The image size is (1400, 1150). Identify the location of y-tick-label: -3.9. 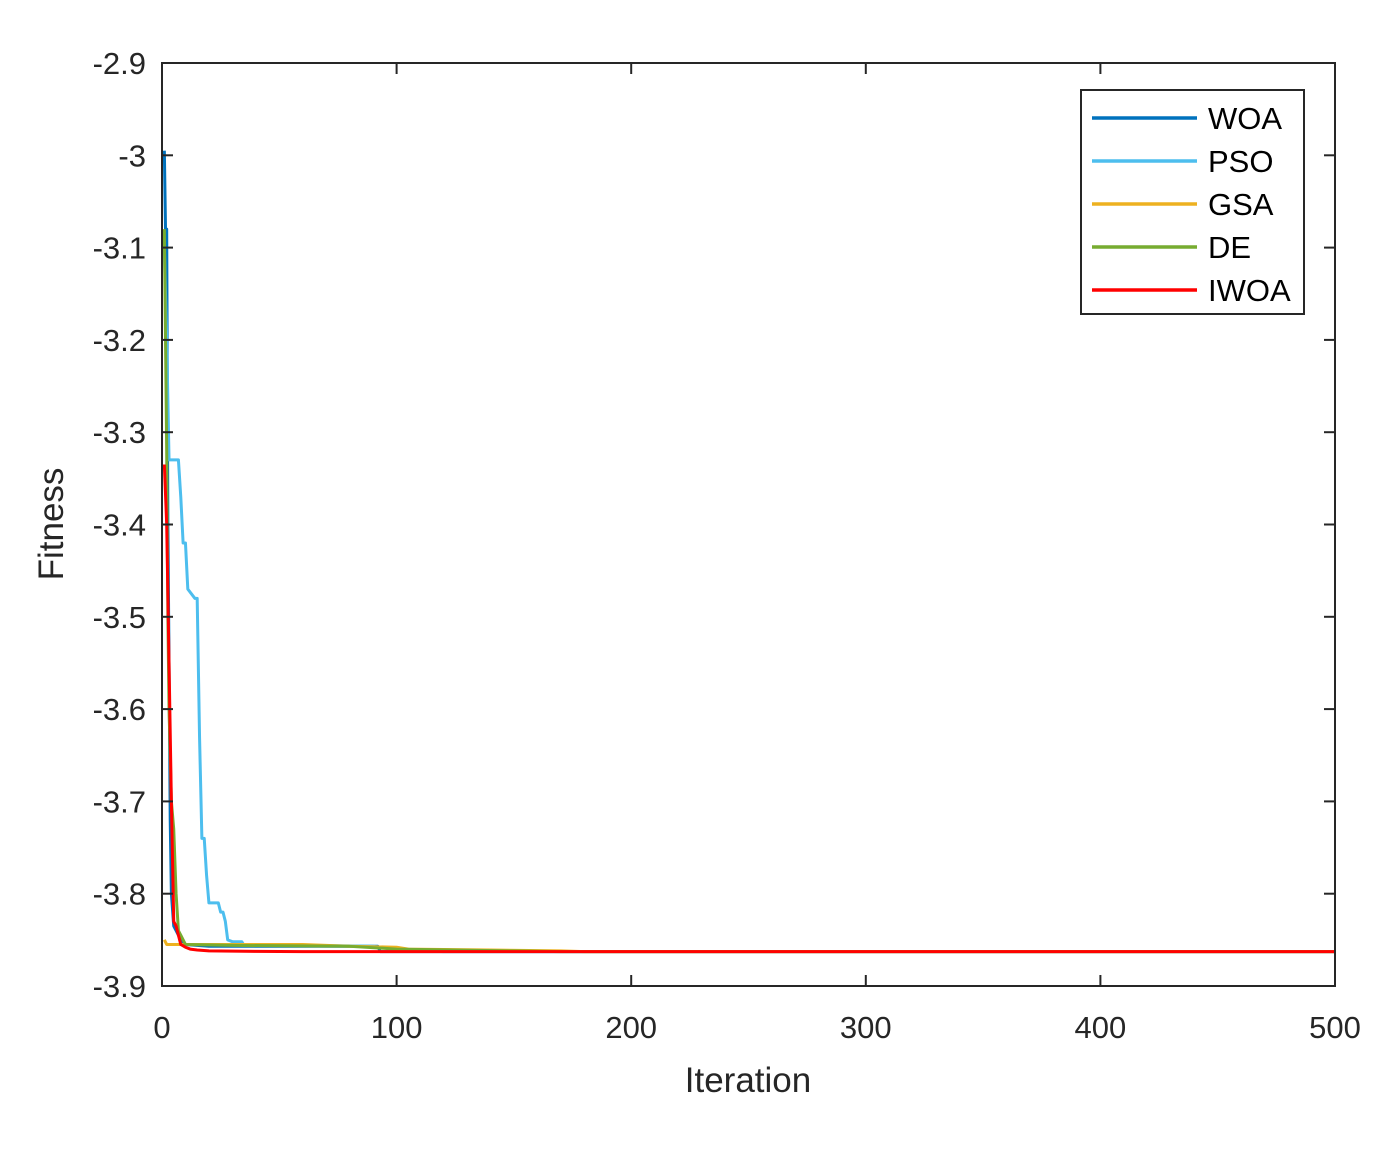
(119, 986).